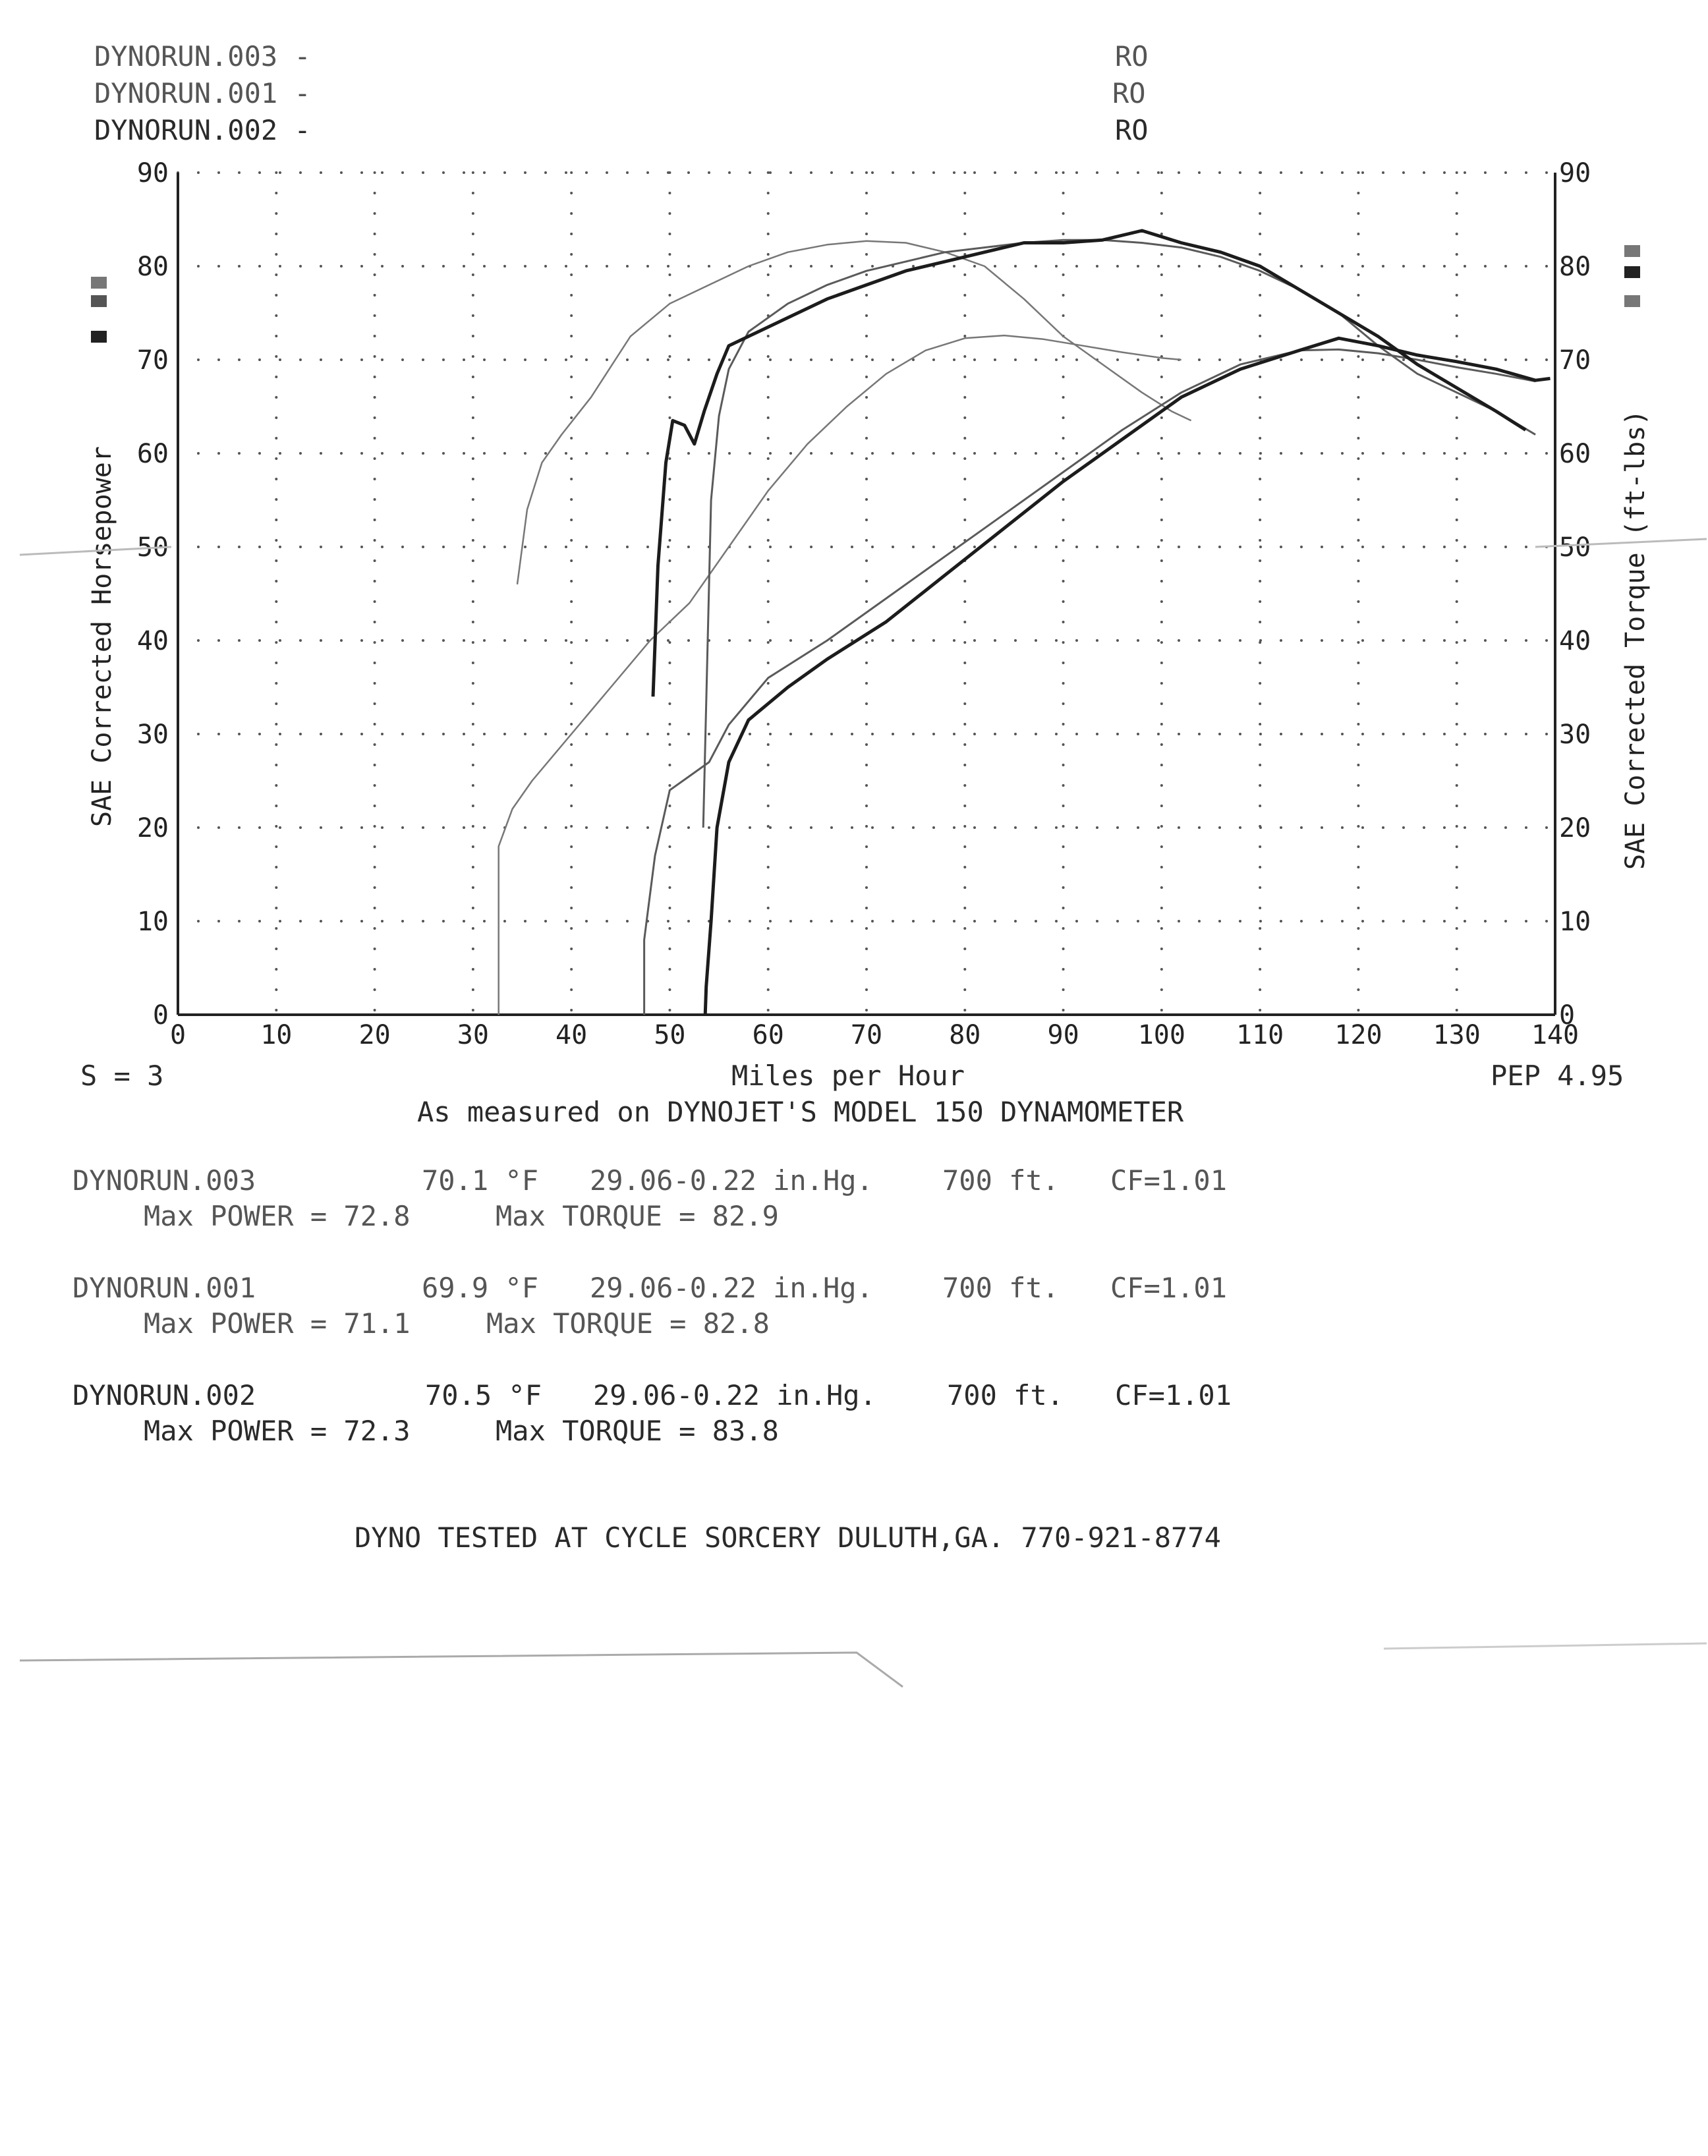 This screenshot has width=1708, height=2156. Describe the element at coordinates (153, 454) in the screenshot. I see `y-tick-label-left: 60` at that location.